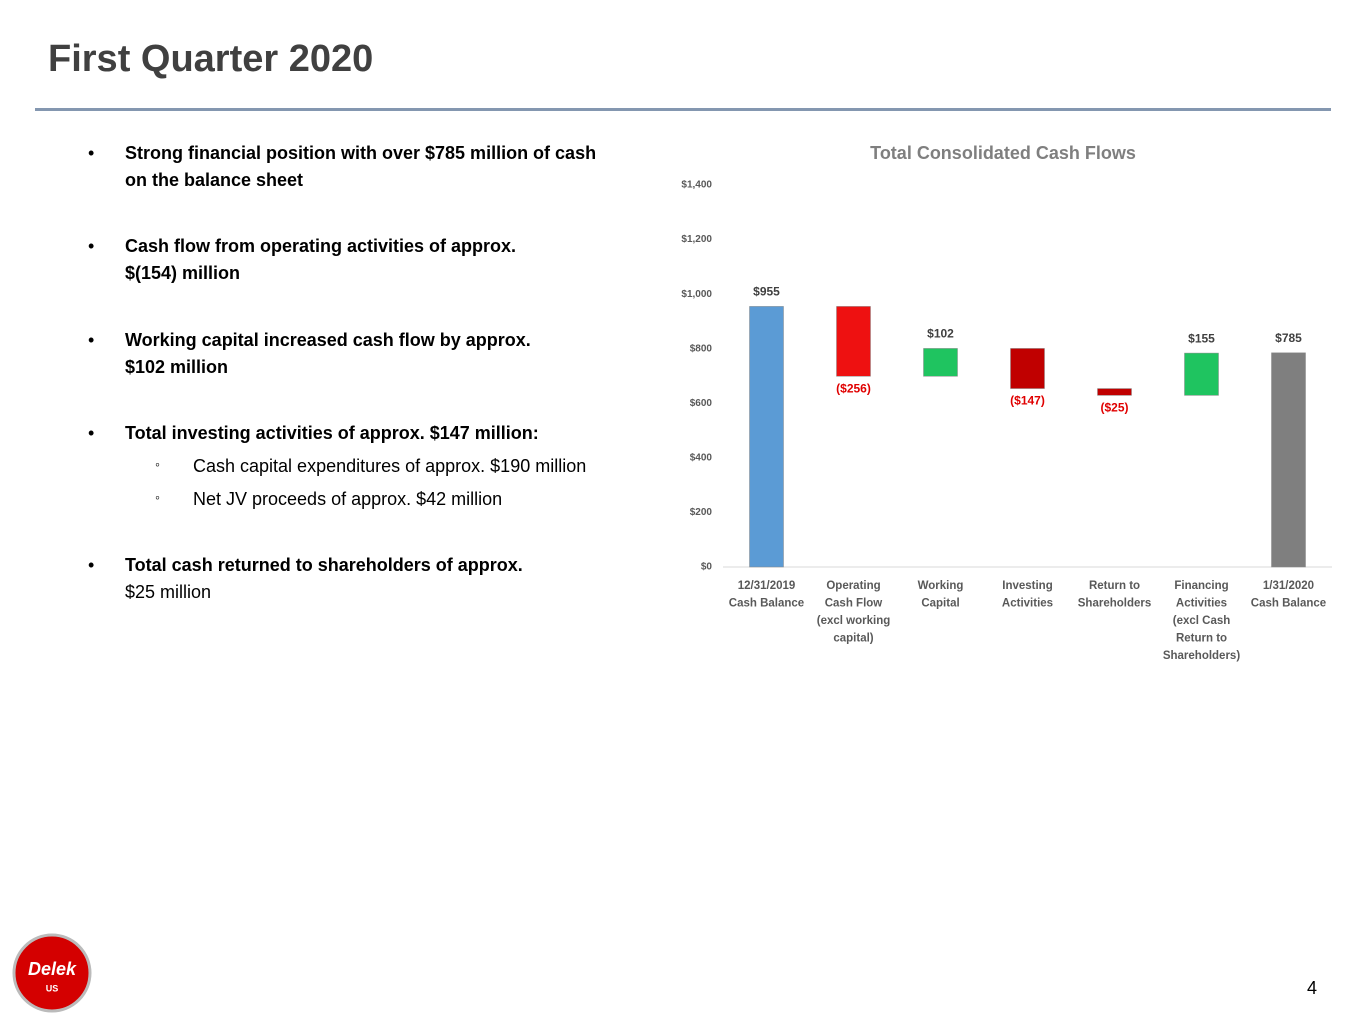  What do you see at coordinates (701, 403) in the screenshot?
I see `y-tick-label: $600` at bounding box center [701, 403].